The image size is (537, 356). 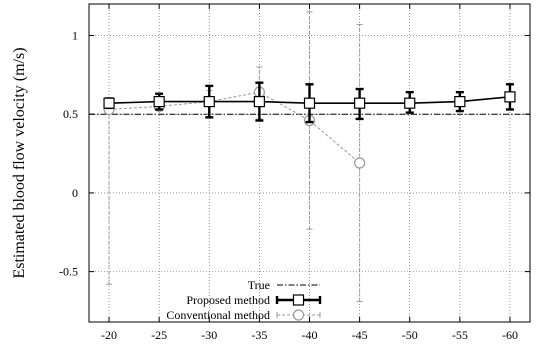 I want to click on legend-label: True, so click(x=259, y=285).